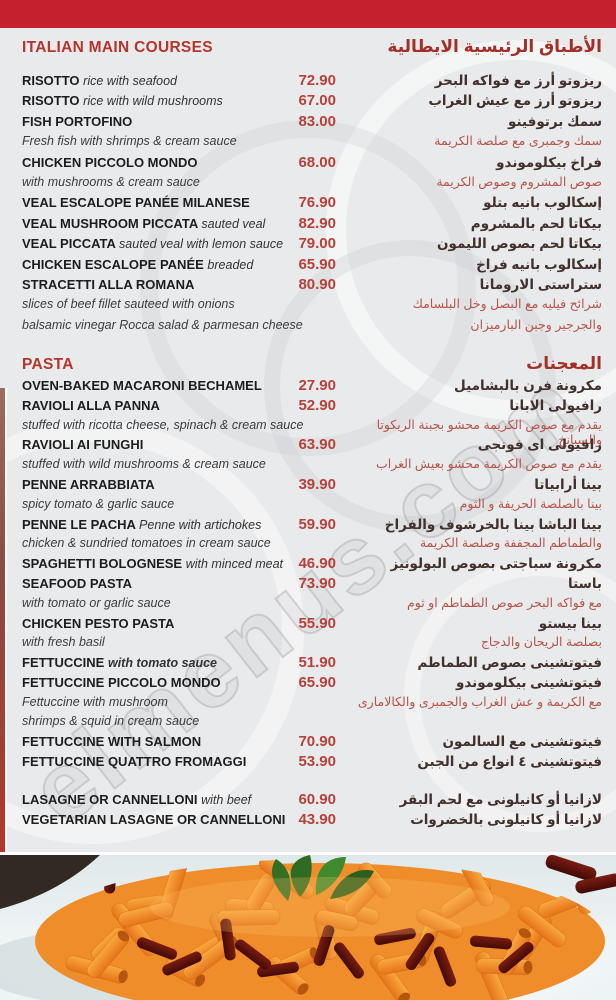  I want to click on item-description: Fettuccine with mushroom, so click(95, 701).